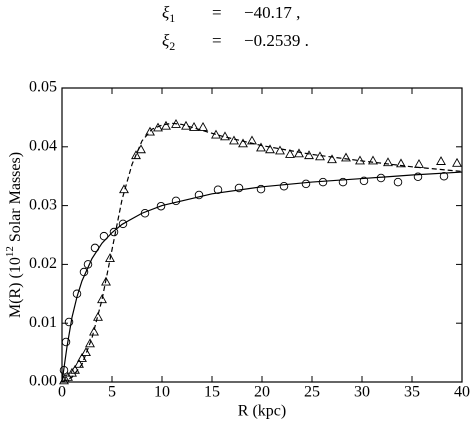 The height and width of the screenshot is (424, 474). Describe the element at coordinates (15, 199) in the screenshot. I see `y-label-part: Solar Masses)` at that location.